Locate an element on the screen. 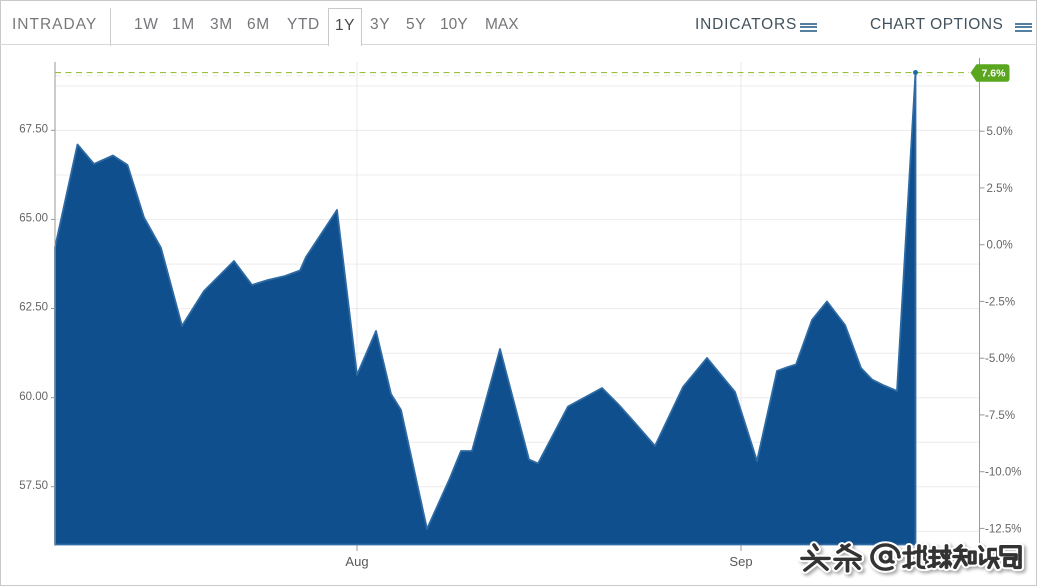 The height and width of the screenshot is (586, 1037). svg-text: Sep is located at coordinates (740, 561).